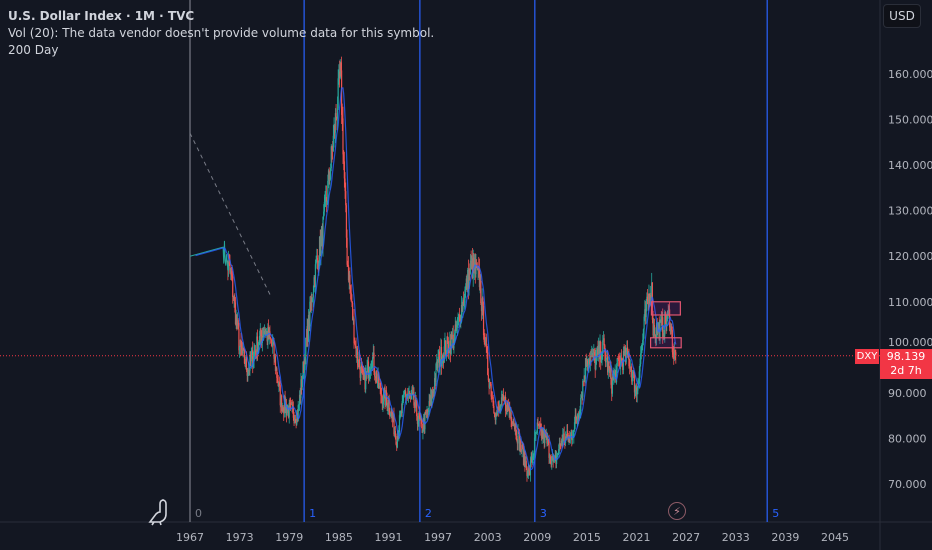 The height and width of the screenshot is (550, 932). I want to click on x-tick-label: 1967, so click(190, 537).